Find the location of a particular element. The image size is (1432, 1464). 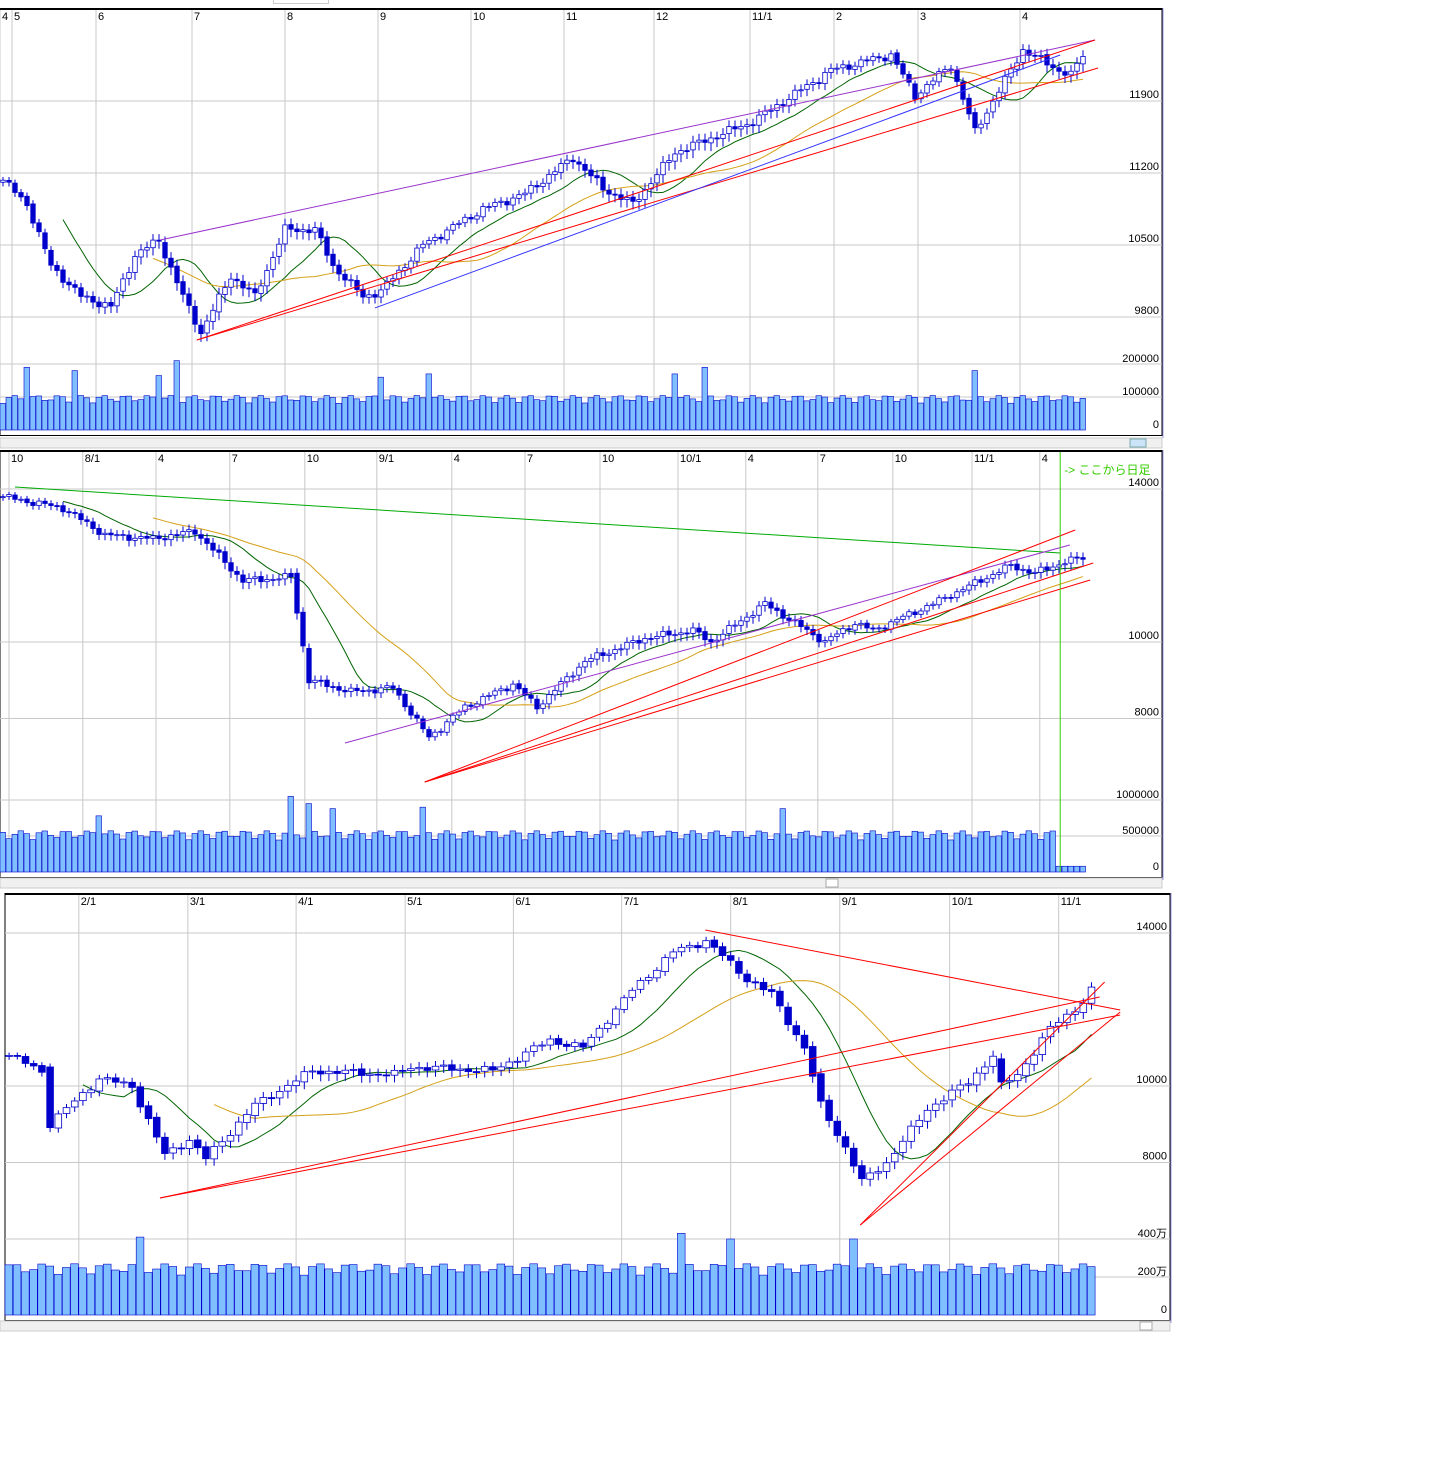

x-tick-label: 4/1 is located at coordinates (305, 902).